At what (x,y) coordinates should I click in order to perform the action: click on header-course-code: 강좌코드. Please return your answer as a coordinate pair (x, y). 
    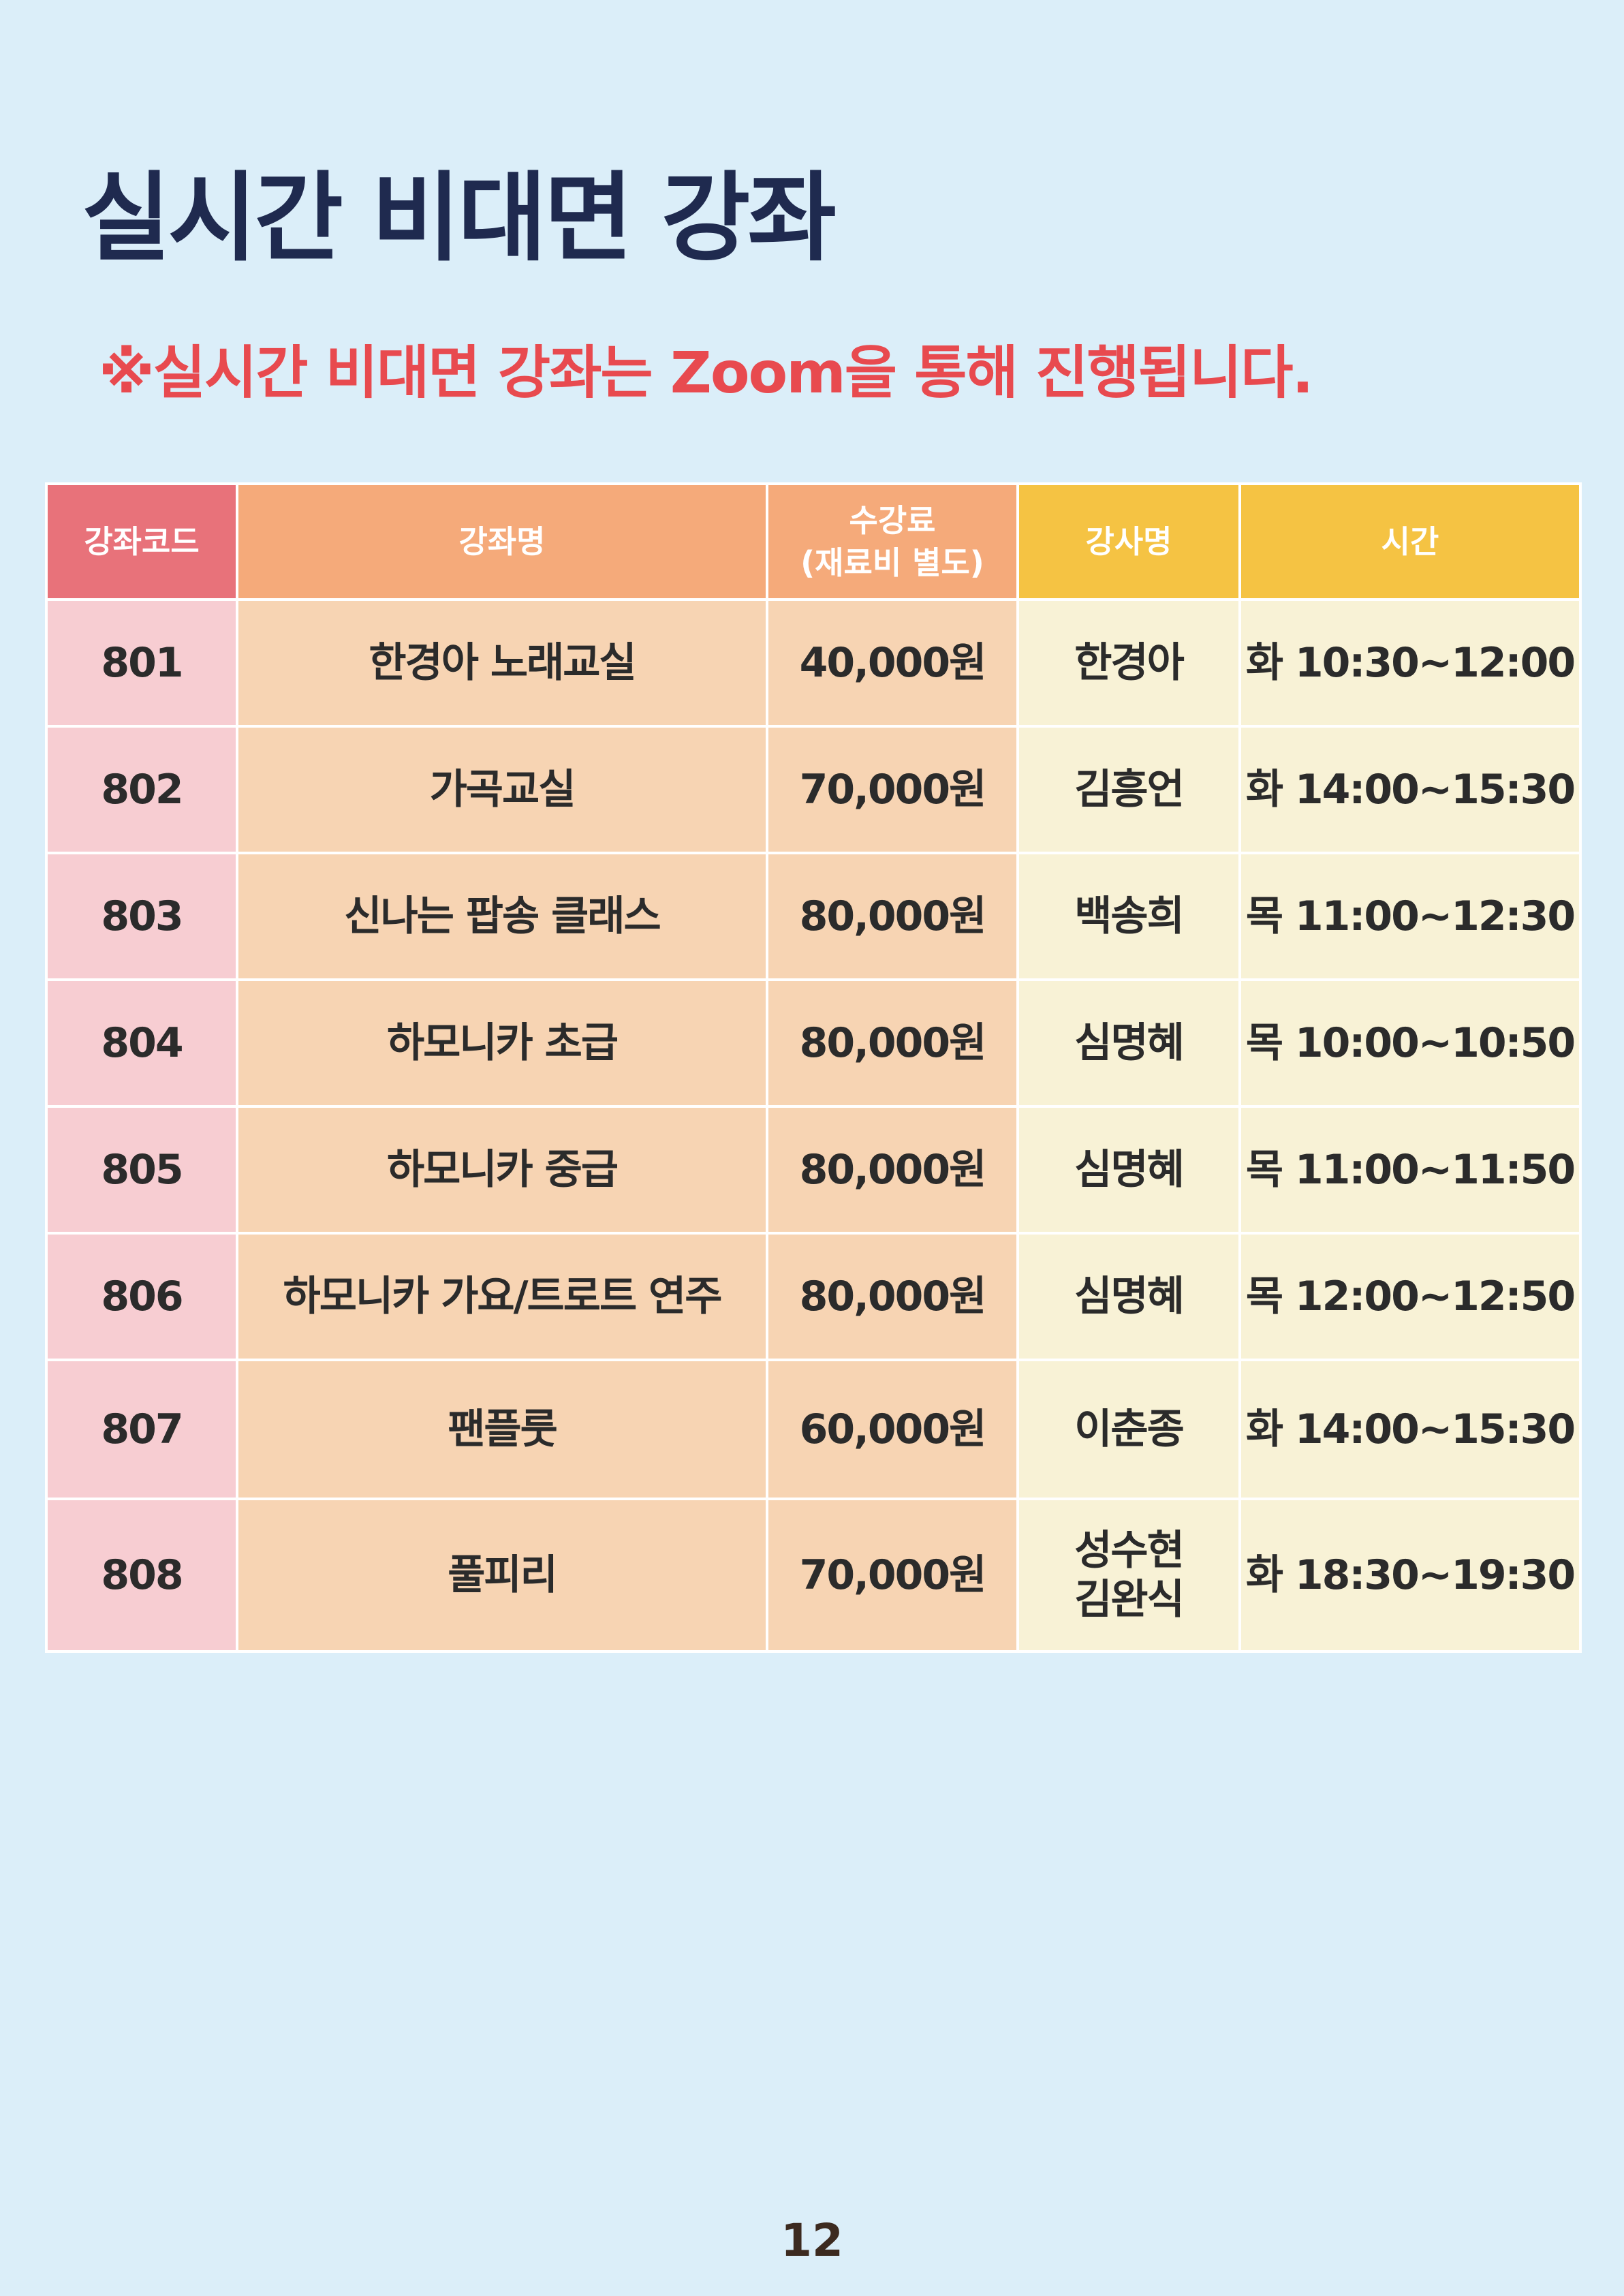
    Looking at the image, I should click on (141, 542).